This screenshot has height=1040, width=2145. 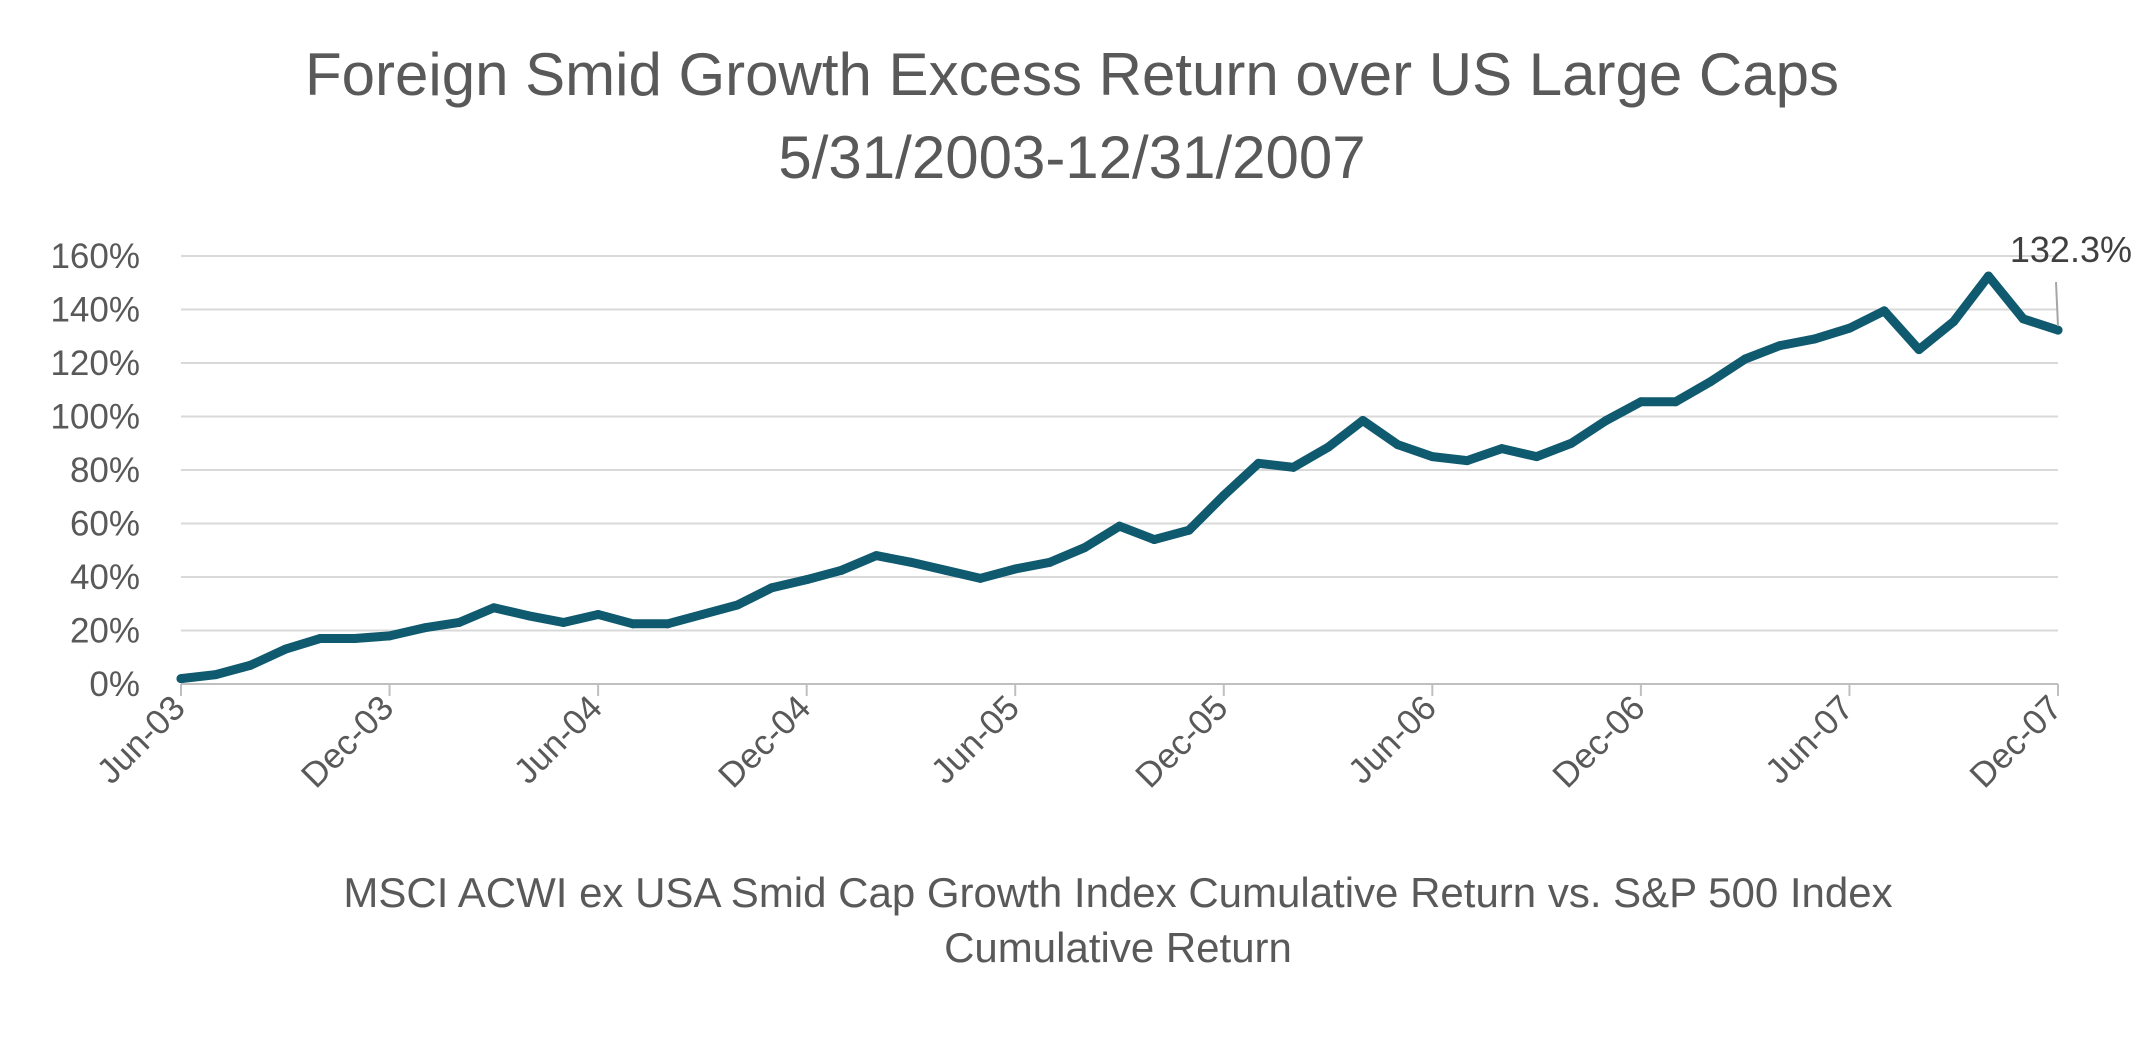 What do you see at coordinates (105, 470) in the screenshot?
I see `y-tick-label: 80%` at bounding box center [105, 470].